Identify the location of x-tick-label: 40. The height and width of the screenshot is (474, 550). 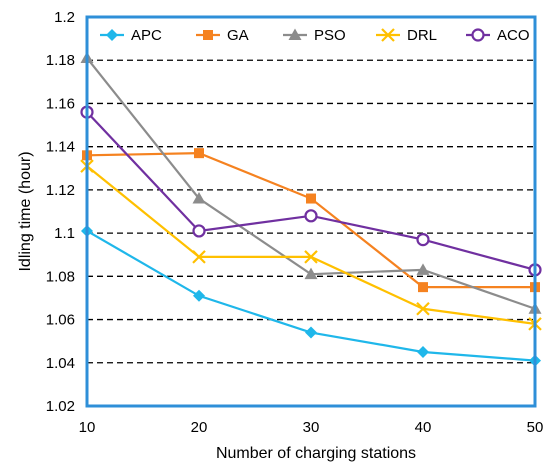
(423, 427).